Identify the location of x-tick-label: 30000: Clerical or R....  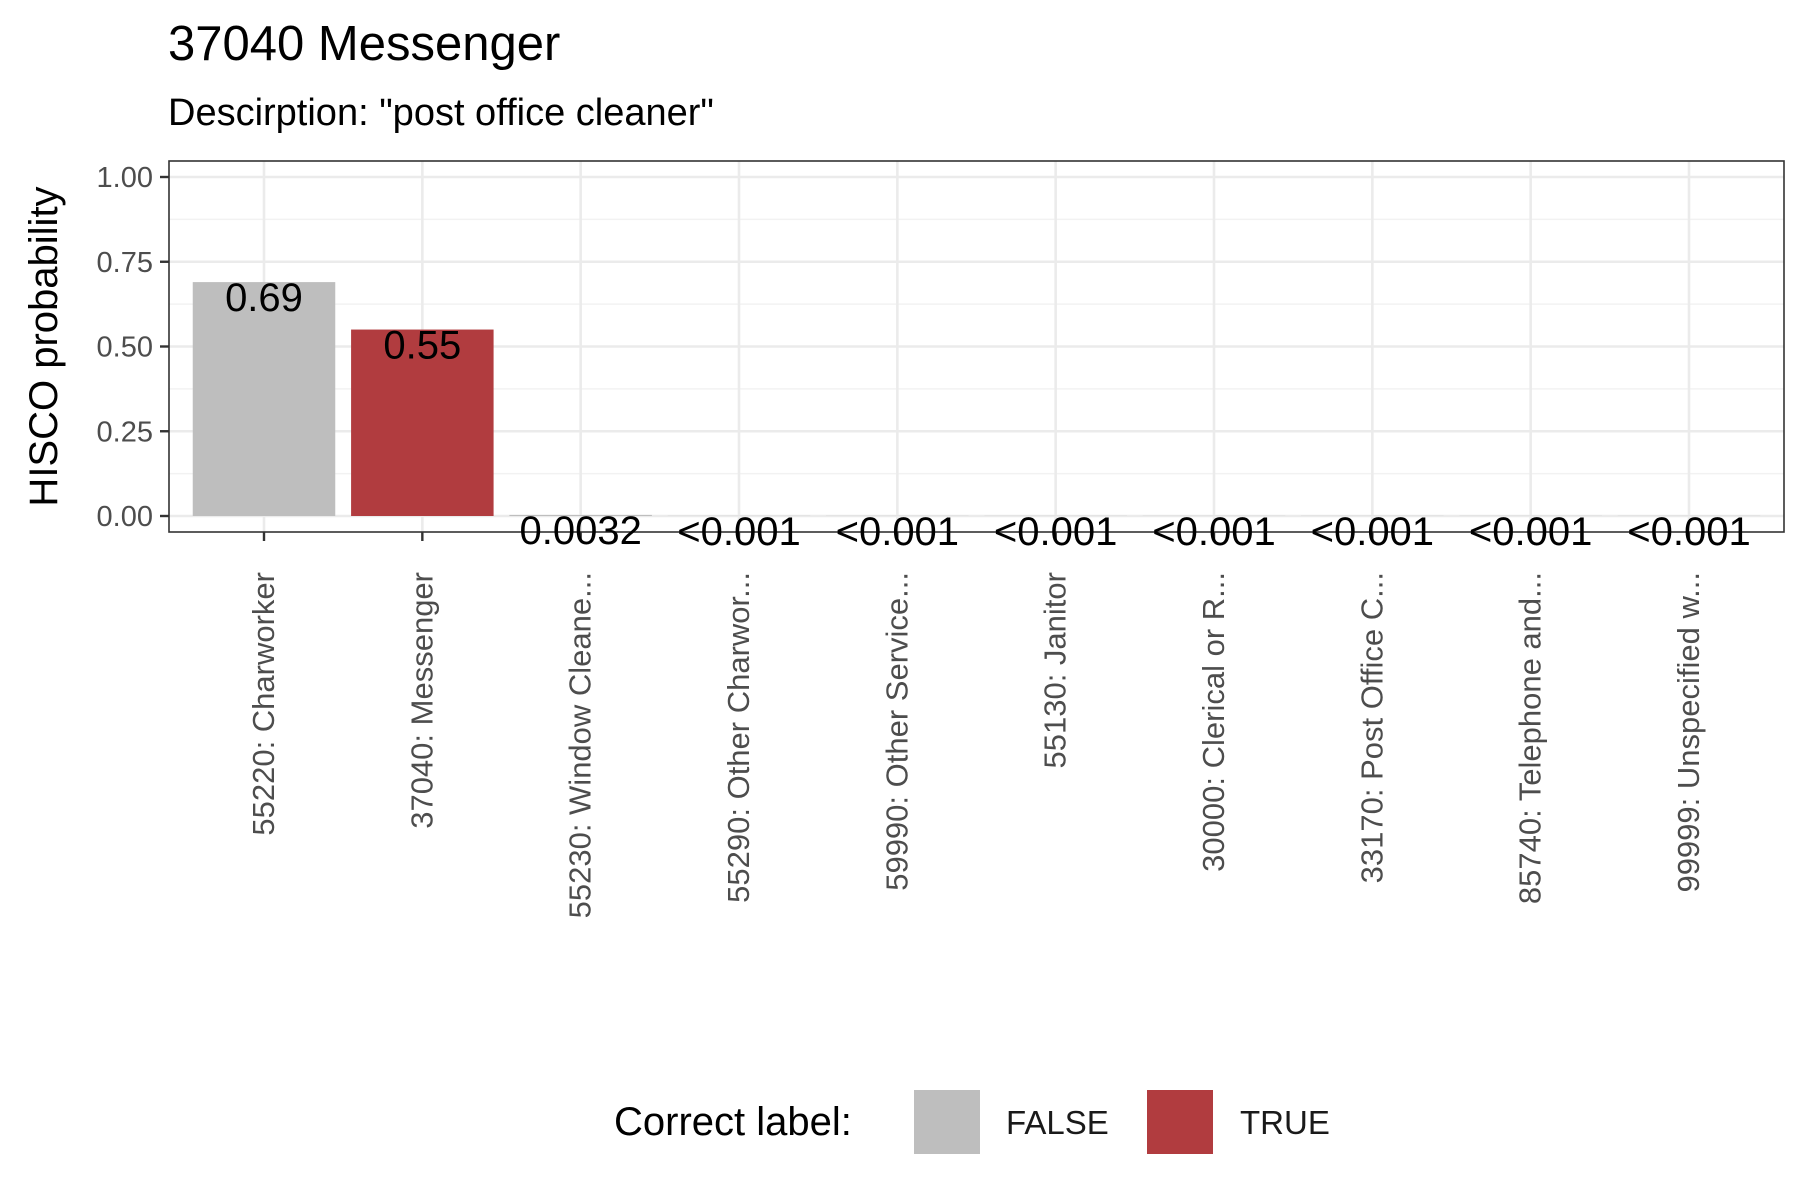
(1213, 722).